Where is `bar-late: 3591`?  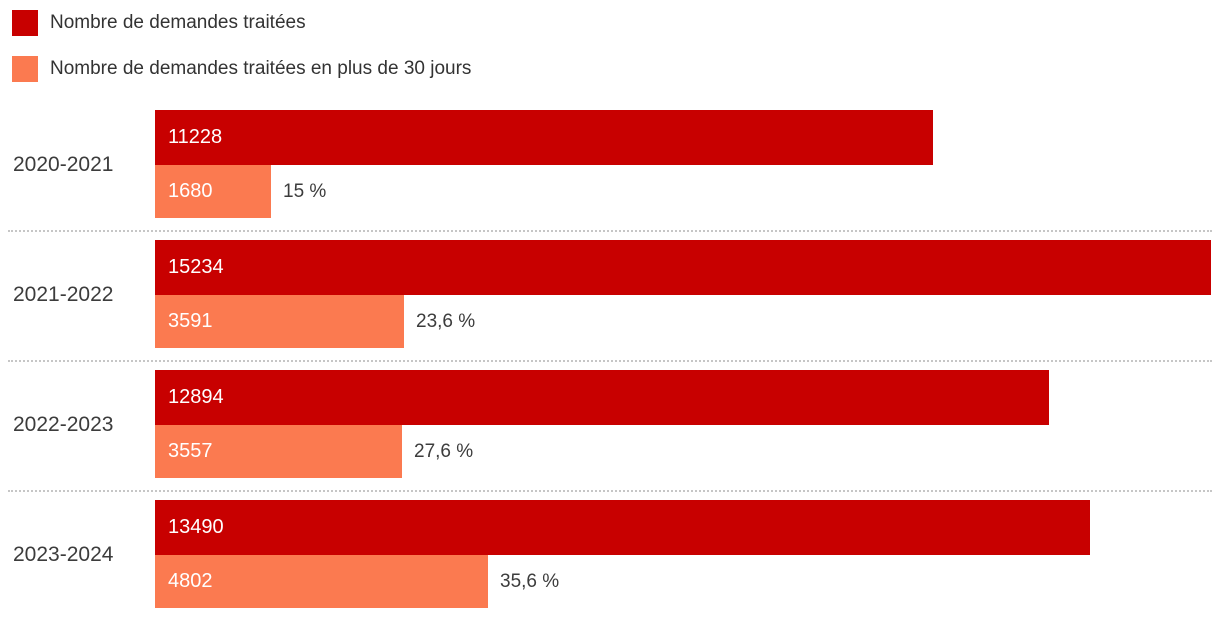 bar-late: 3591 is located at coordinates (279, 321).